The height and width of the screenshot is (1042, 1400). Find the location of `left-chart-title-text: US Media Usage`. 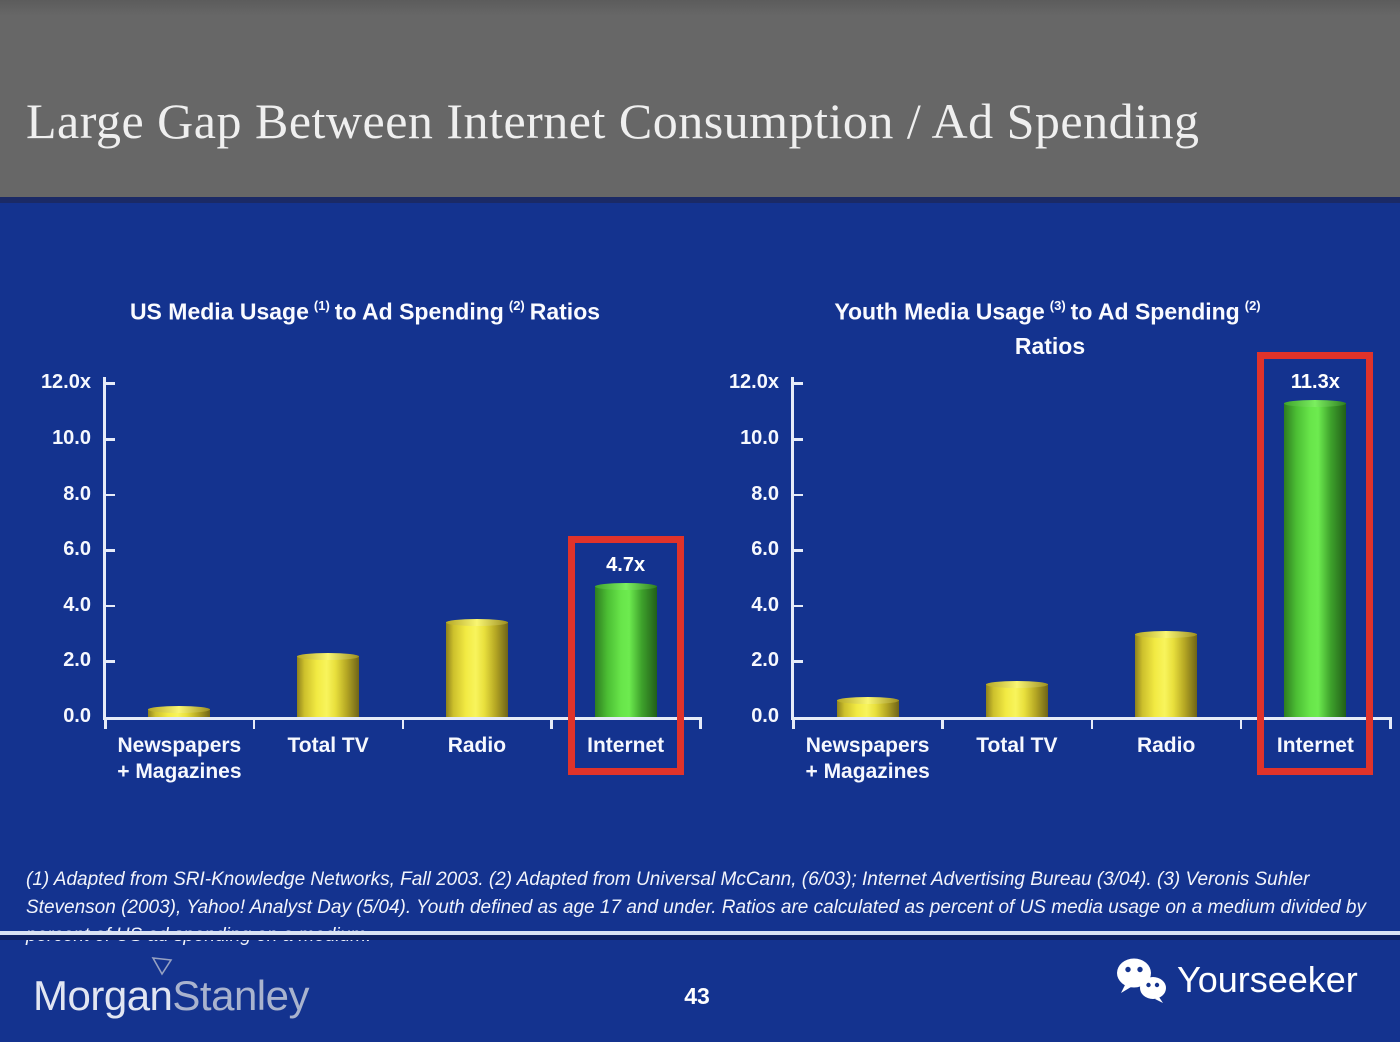

left-chart-title-text: US Media Usage is located at coordinates (219, 311).